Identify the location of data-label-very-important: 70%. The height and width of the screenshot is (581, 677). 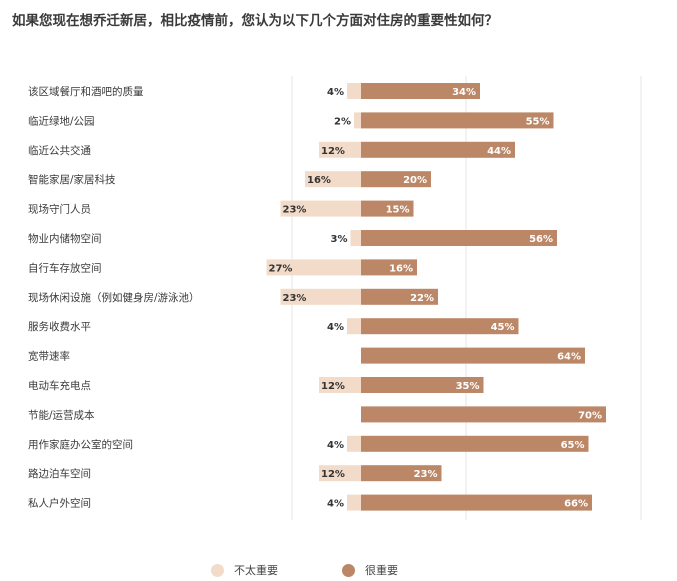
(590, 415).